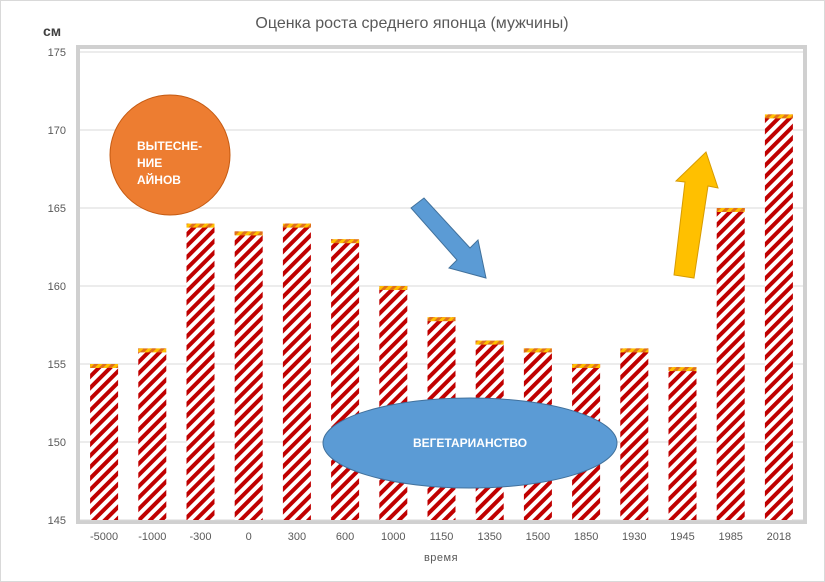 This screenshot has width=825, height=582. I want to click on y-tick-label: 170, so click(57, 131).